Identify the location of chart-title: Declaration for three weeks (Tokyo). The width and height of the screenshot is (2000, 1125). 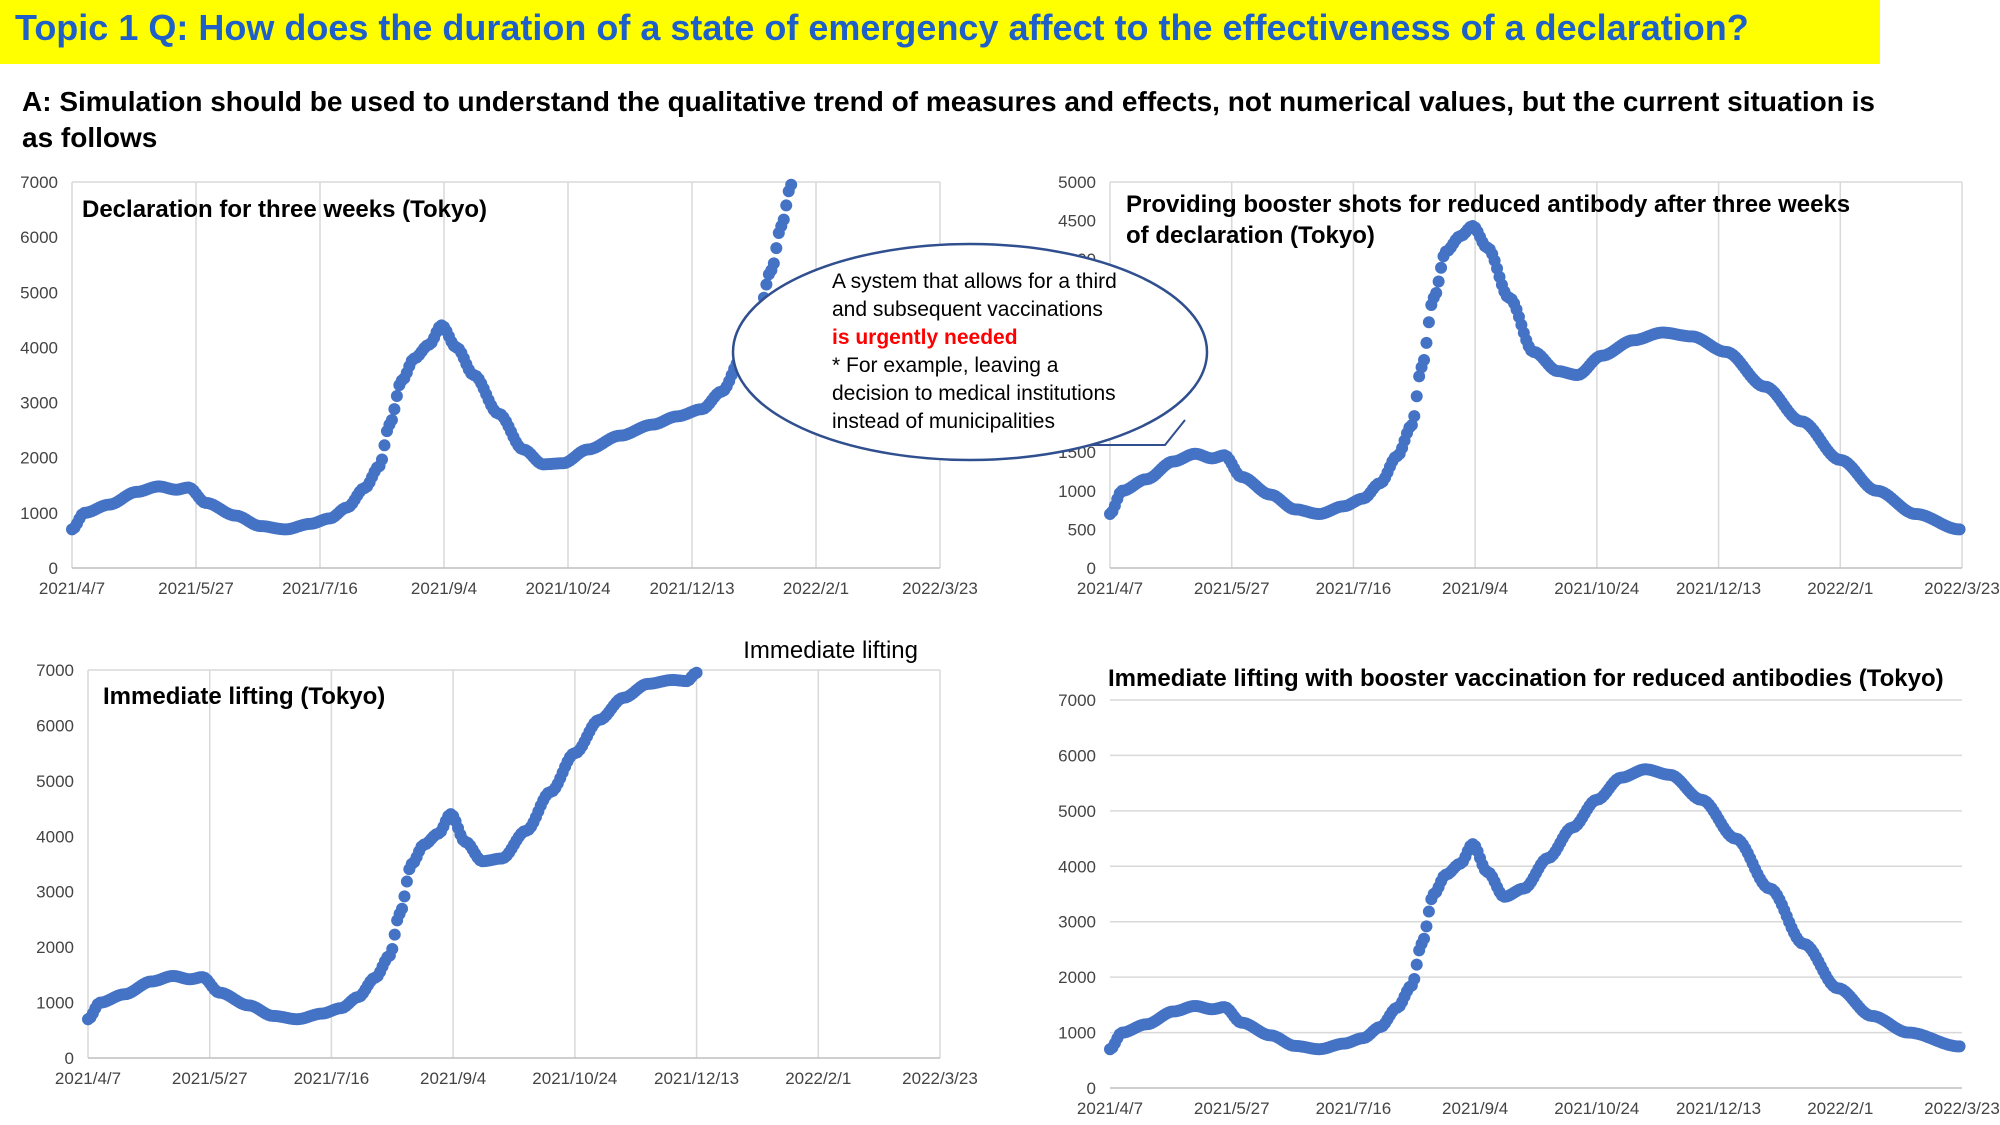
(284, 209).